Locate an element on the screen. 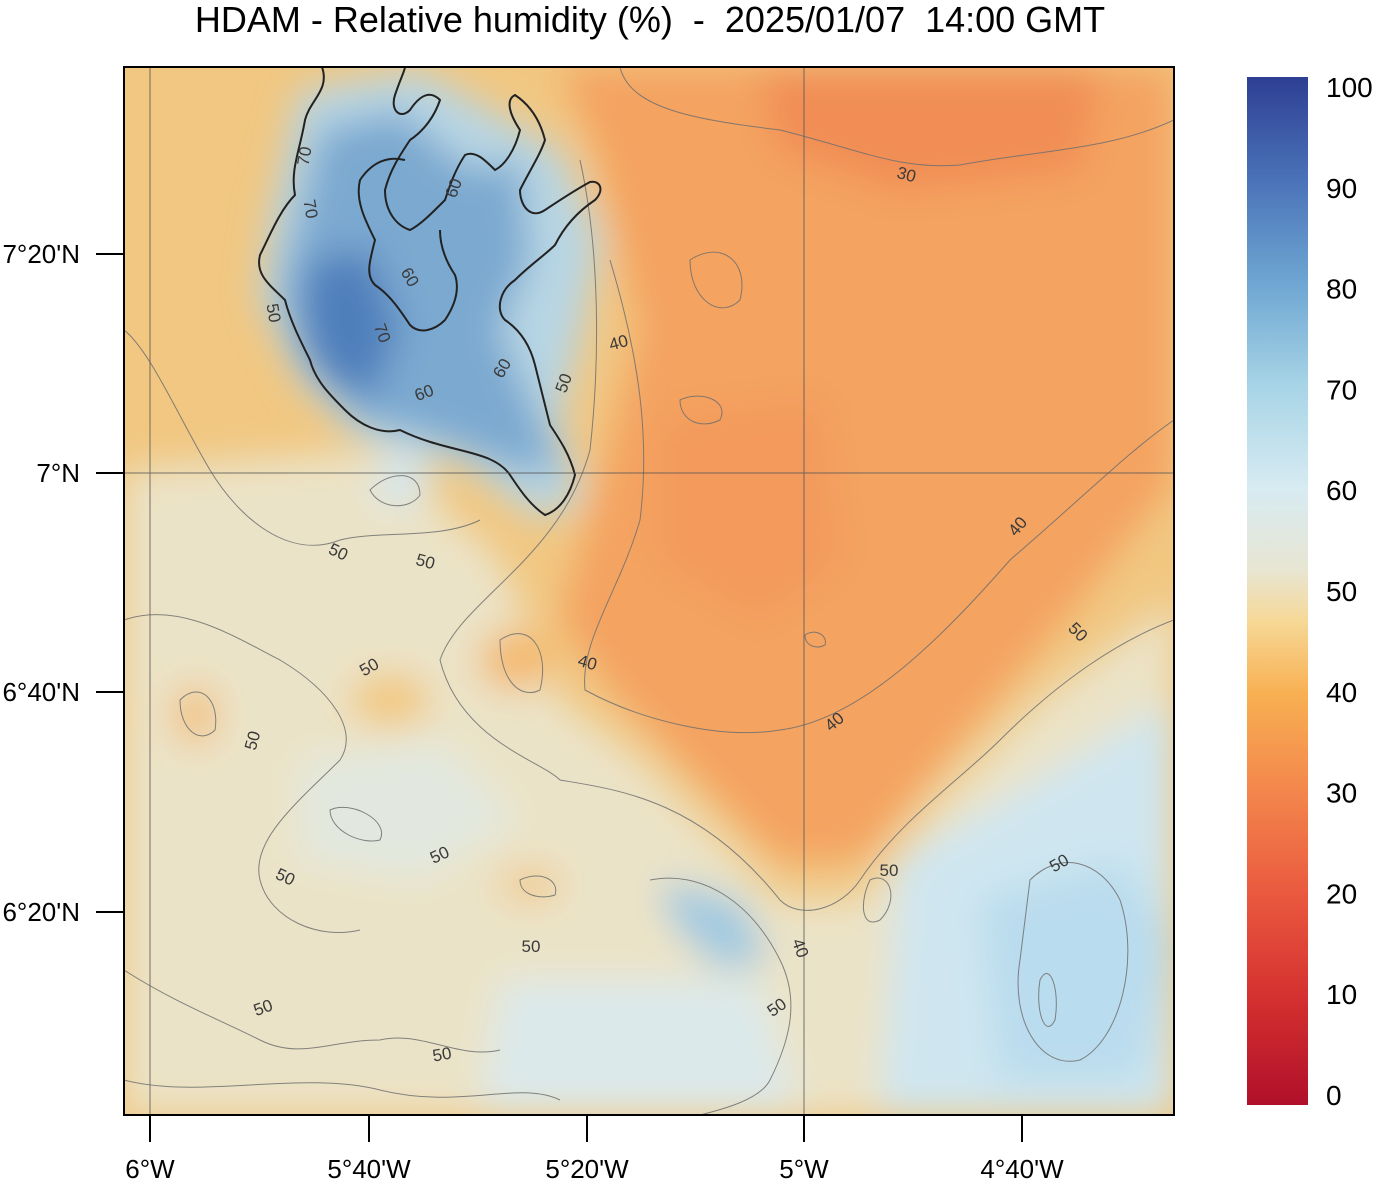 Image resolution: width=1375 pixels, height=1181 pixels. x-tick-label: 4°40'W is located at coordinates (1022, 1167).